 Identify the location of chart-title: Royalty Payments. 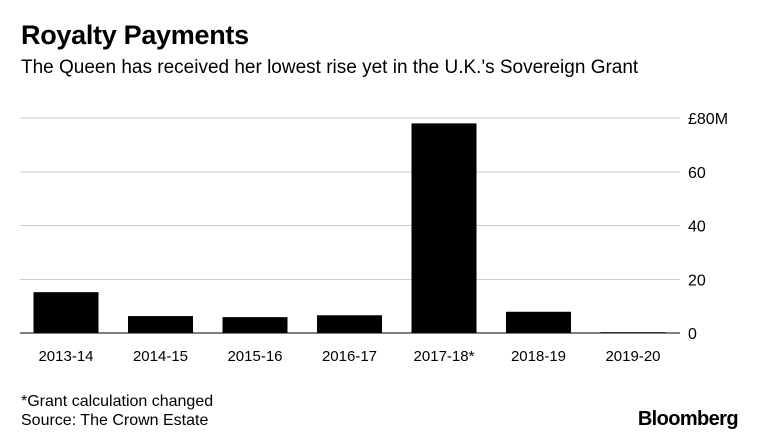
(135, 35).